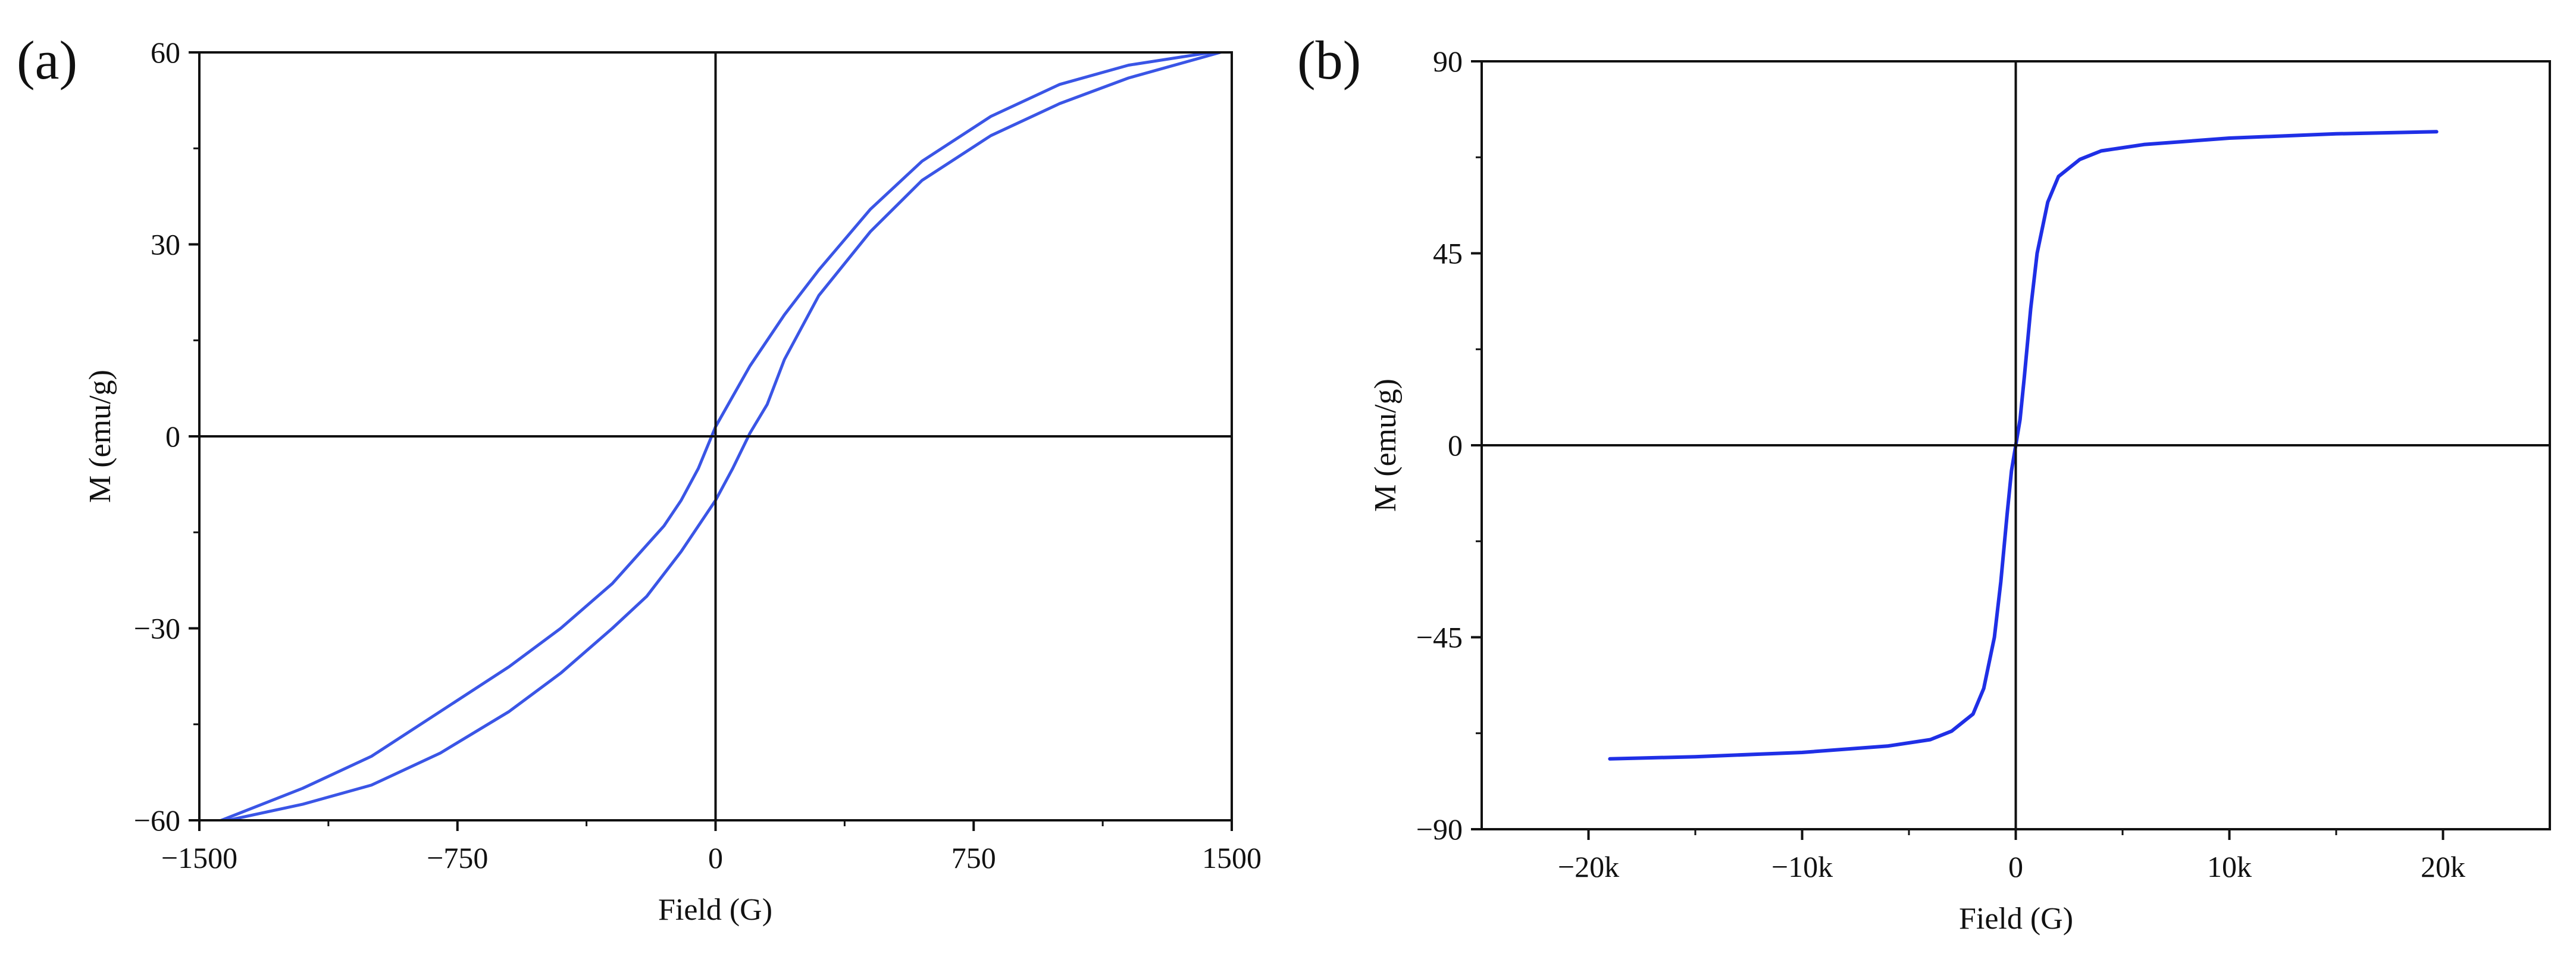  What do you see at coordinates (157, 628) in the screenshot?
I see `panel-a-y-tick-label: −30` at bounding box center [157, 628].